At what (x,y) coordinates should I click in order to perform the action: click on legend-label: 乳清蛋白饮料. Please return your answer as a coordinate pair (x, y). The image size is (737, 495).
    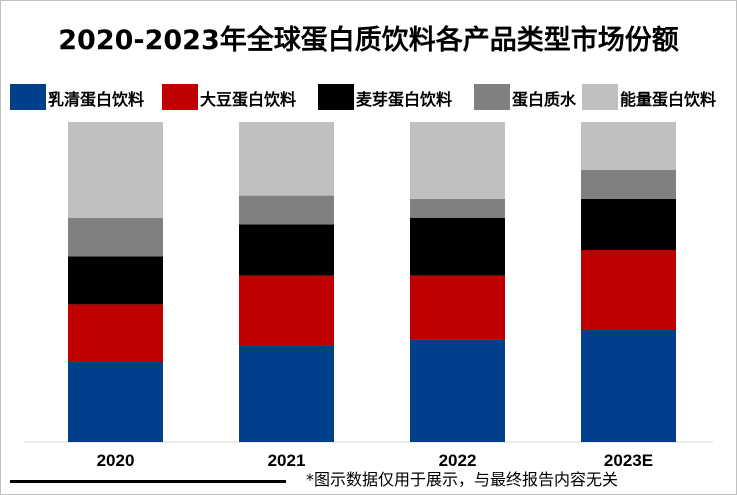
    Looking at the image, I should click on (96, 99).